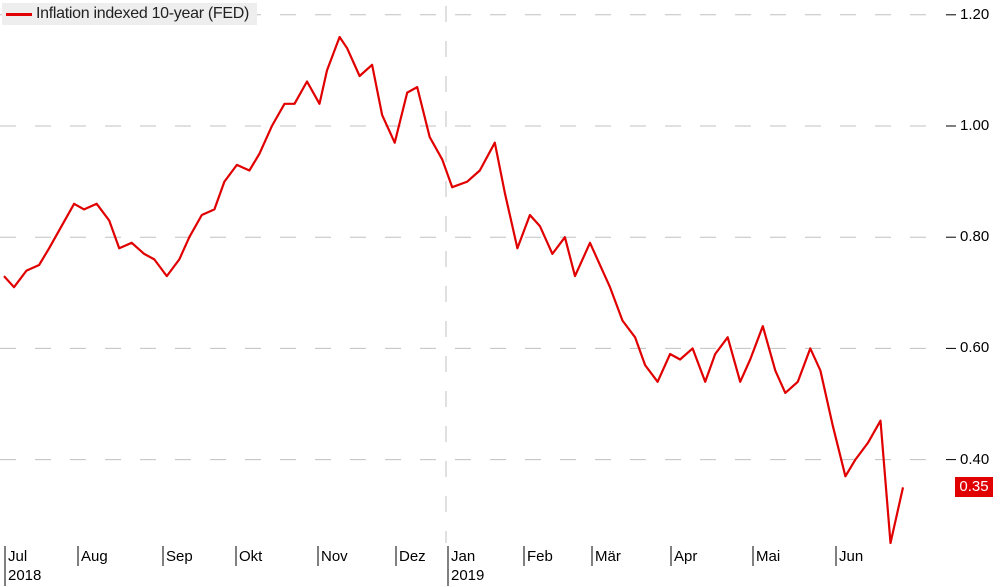  Describe the element at coordinates (975, 348) in the screenshot. I see `y-tick-label: 0.60` at that location.